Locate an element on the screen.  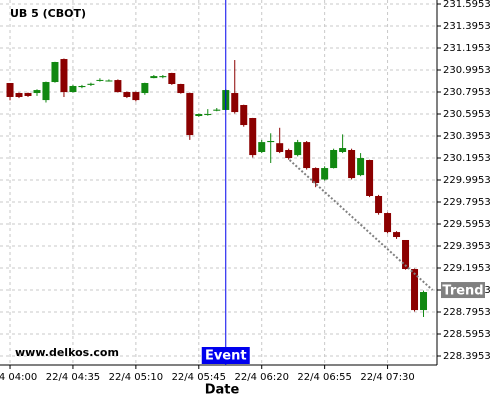
event-label-box is located at coordinates (225, 355).